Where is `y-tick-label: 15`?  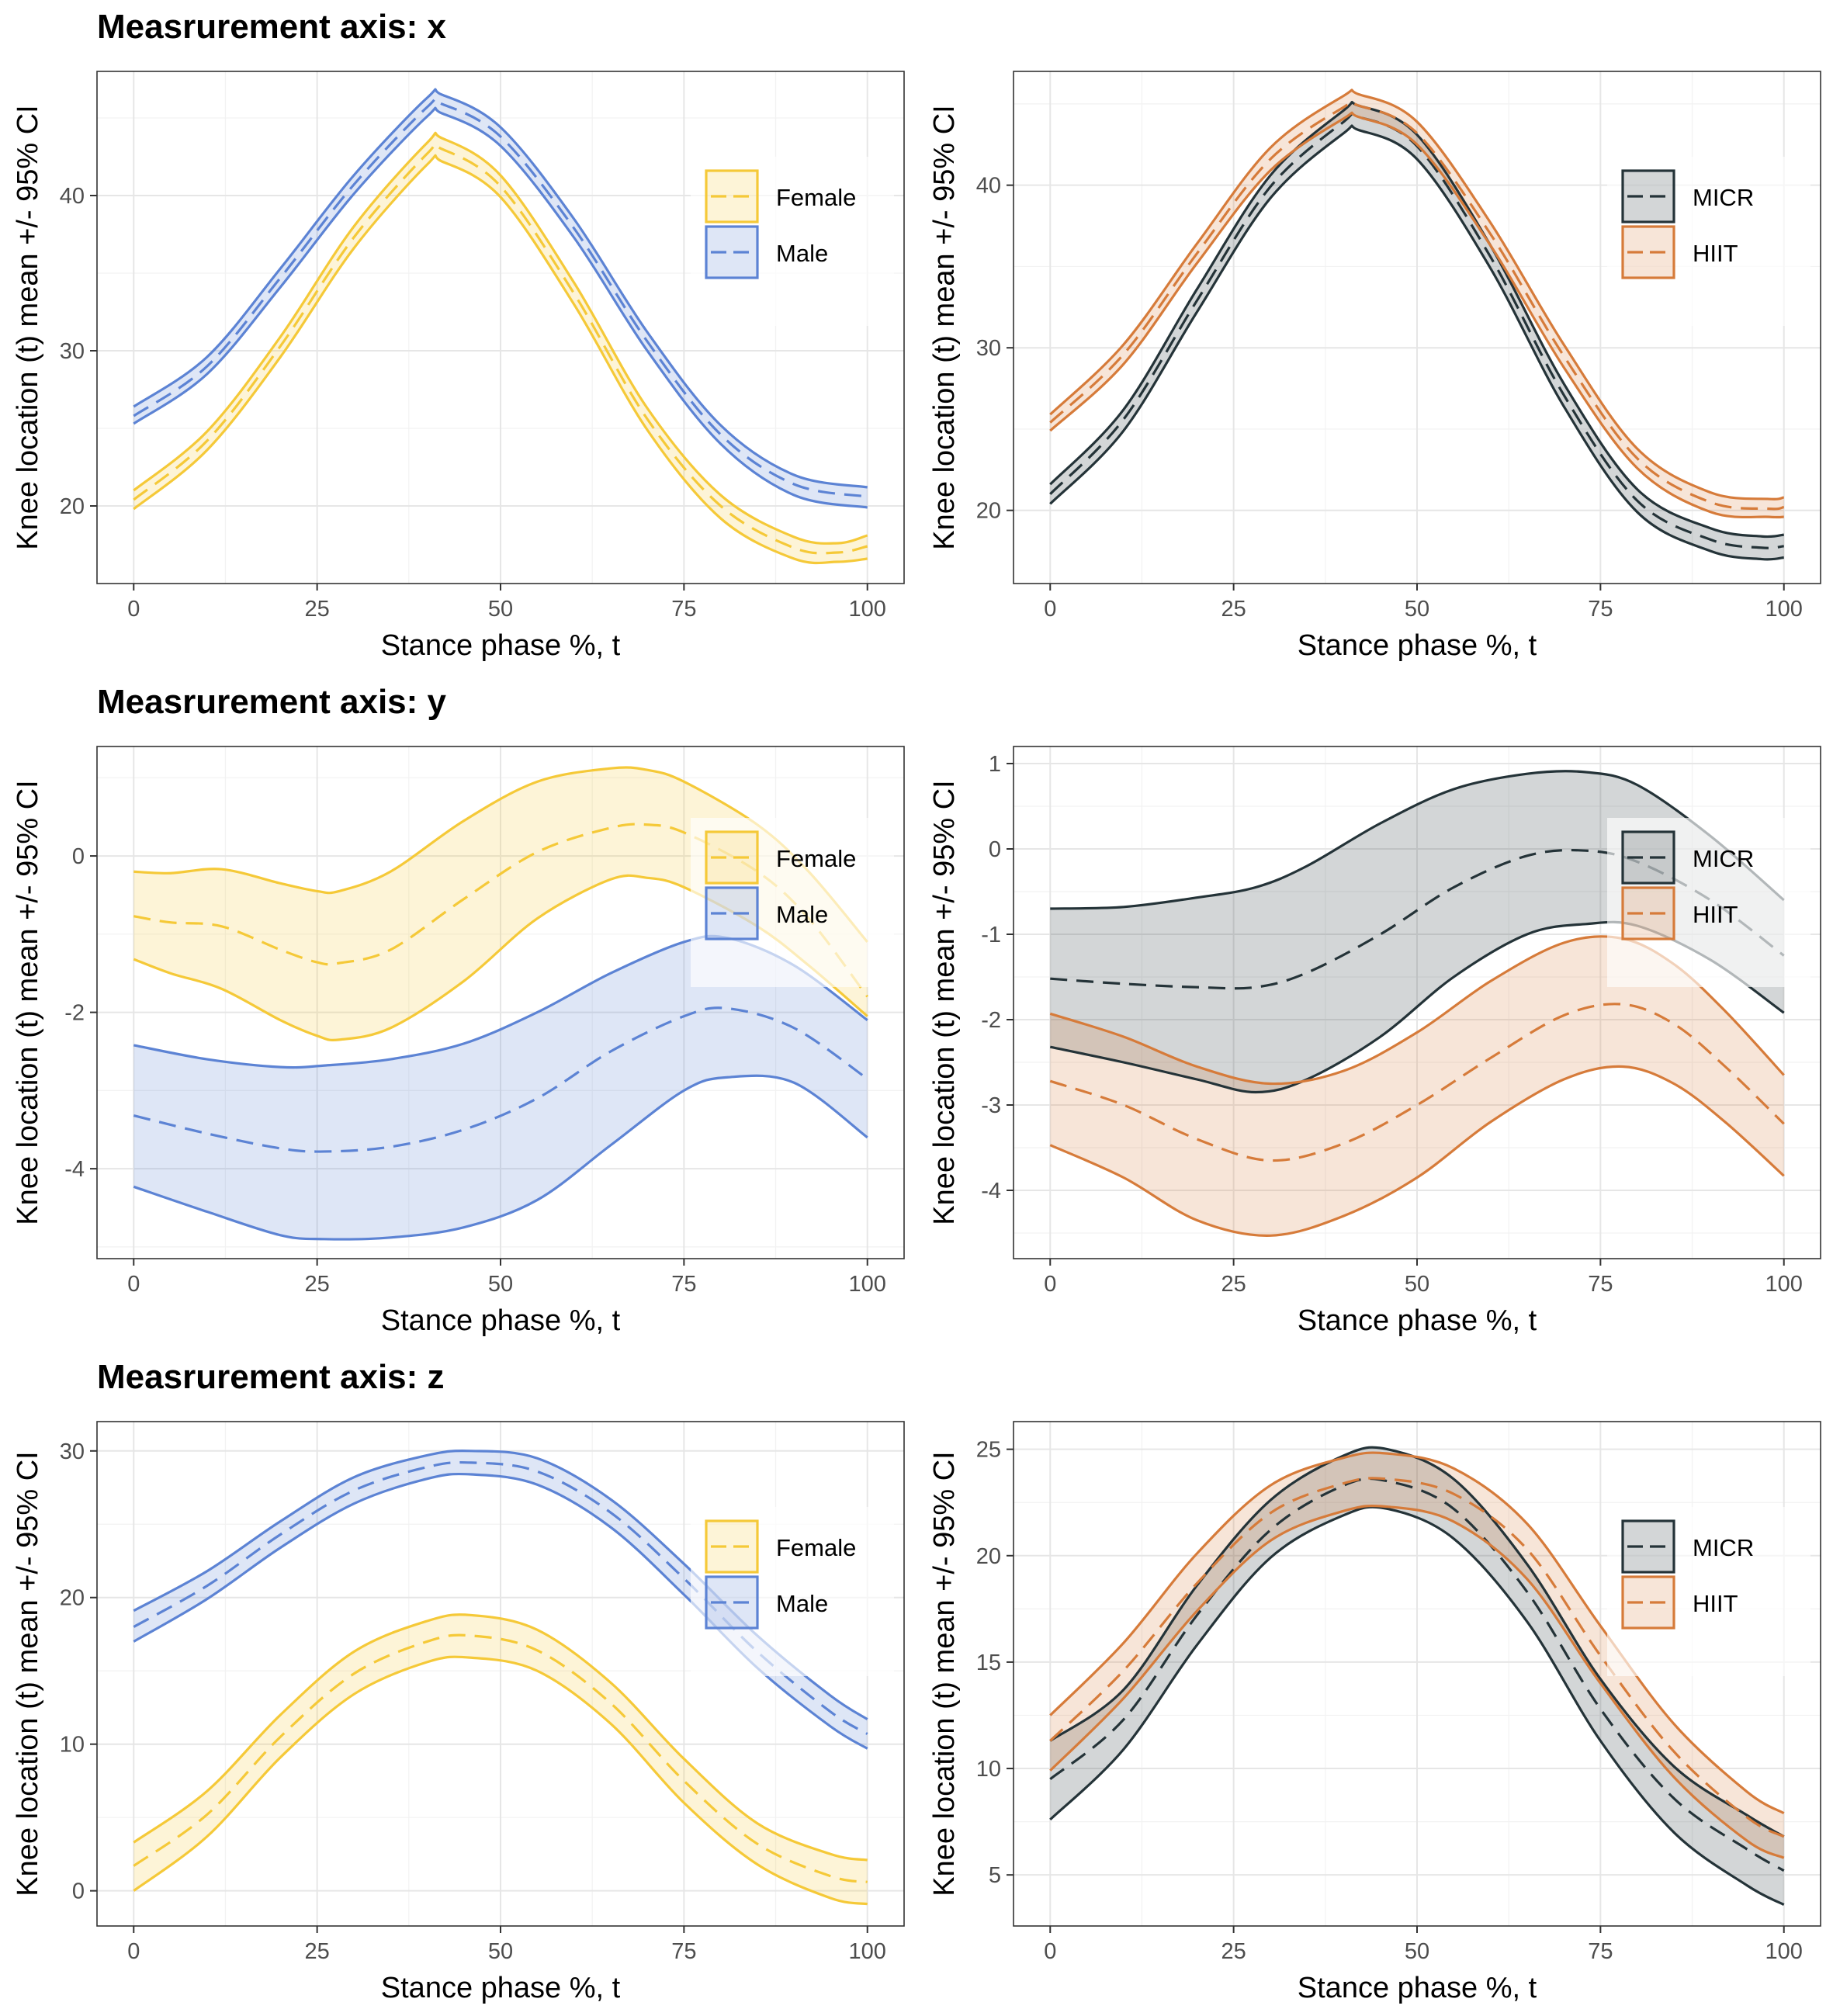
y-tick-label: 15 is located at coordinates (988, 1663).